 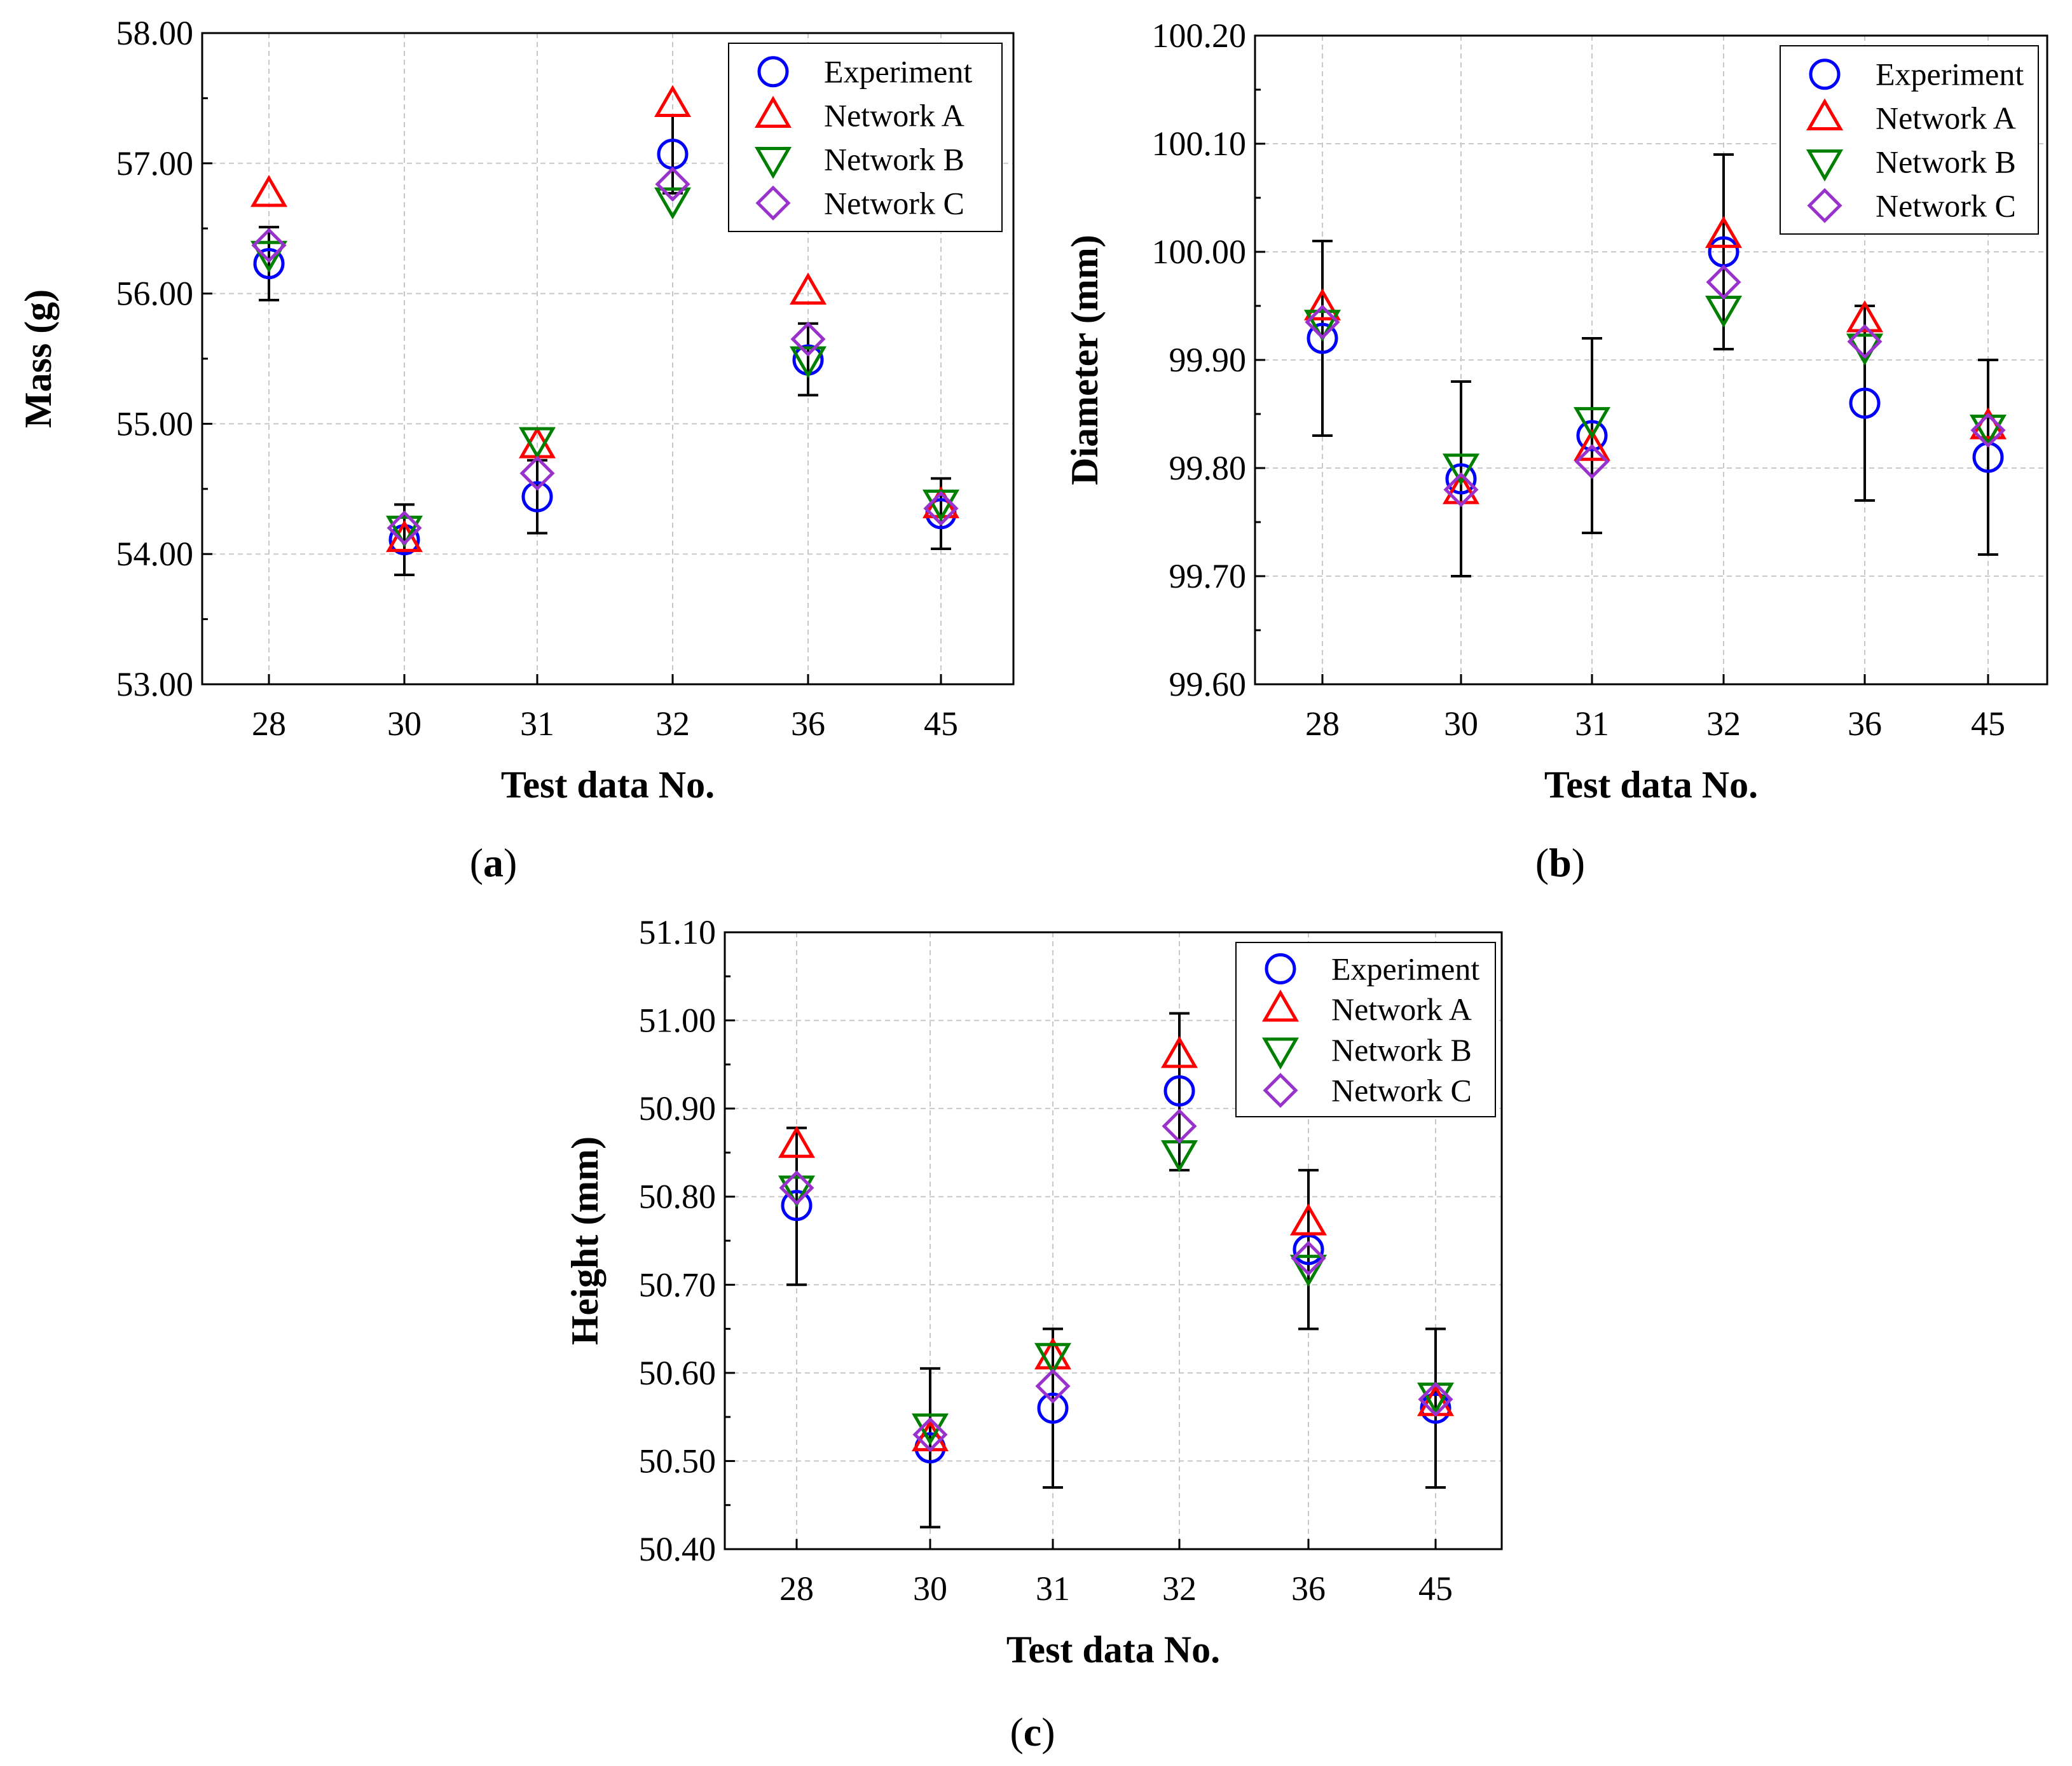 What do you see at coordinates (678, 1197) in the screenshot?
I see `y-tick-label: 50.80` at bounding box center [678, 1197].